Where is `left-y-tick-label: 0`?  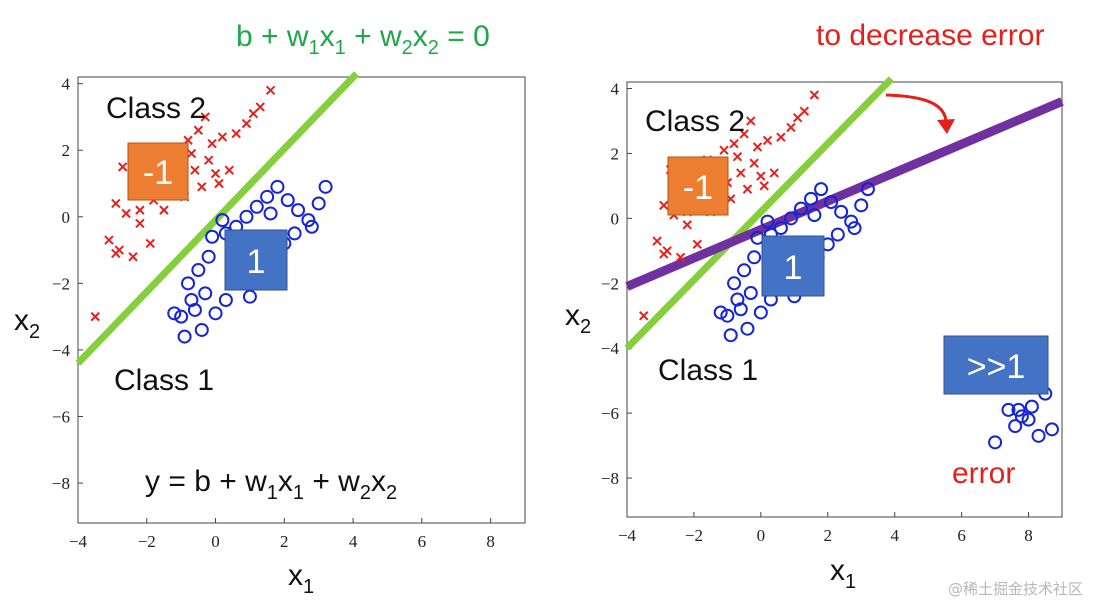 left-y-tick-label: 0 is located at coordinates (66, 217).